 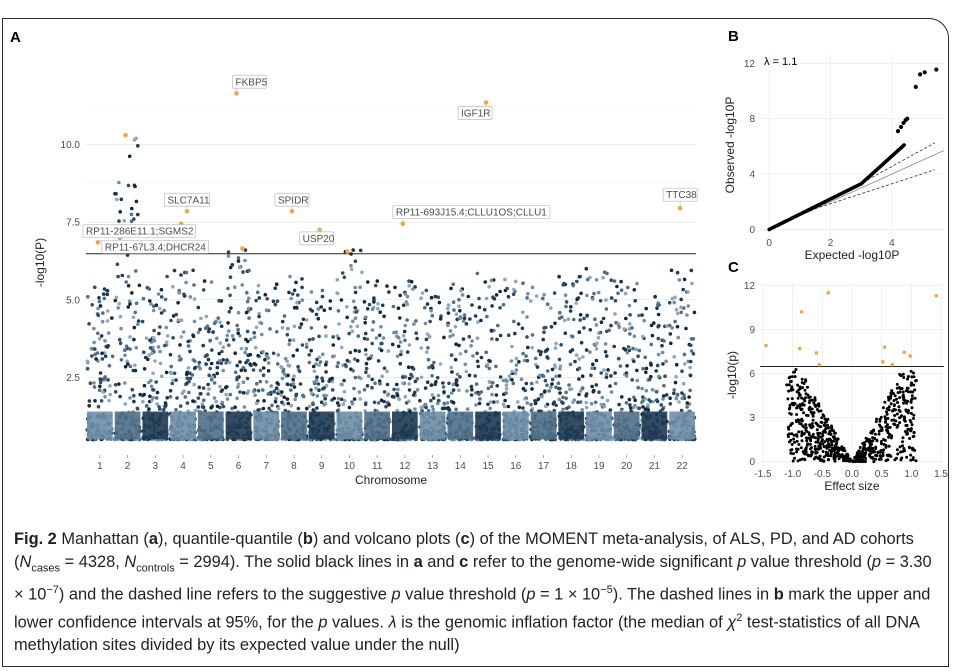 What do you see at coordinates (693, 594) in the screenshot?
I see `caption-text: ). The dashed lines in` at bounding box center [693, 594].